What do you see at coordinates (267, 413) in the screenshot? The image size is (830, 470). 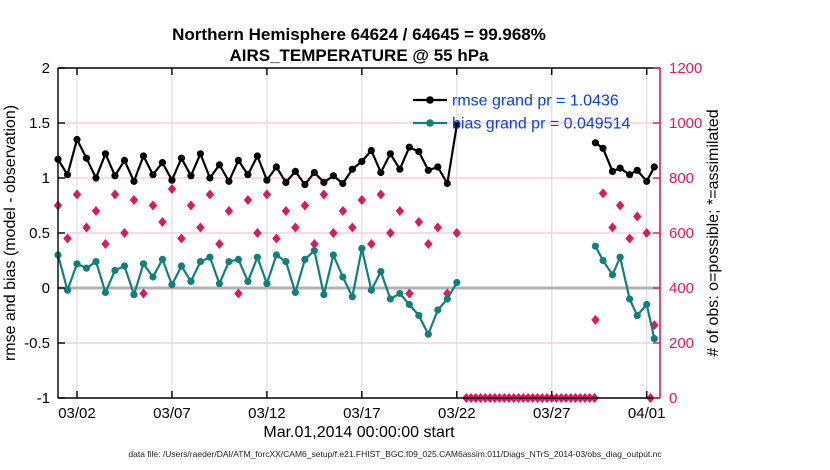 I see `x-tick-label: 03/12` at bounding box center [267, 413].